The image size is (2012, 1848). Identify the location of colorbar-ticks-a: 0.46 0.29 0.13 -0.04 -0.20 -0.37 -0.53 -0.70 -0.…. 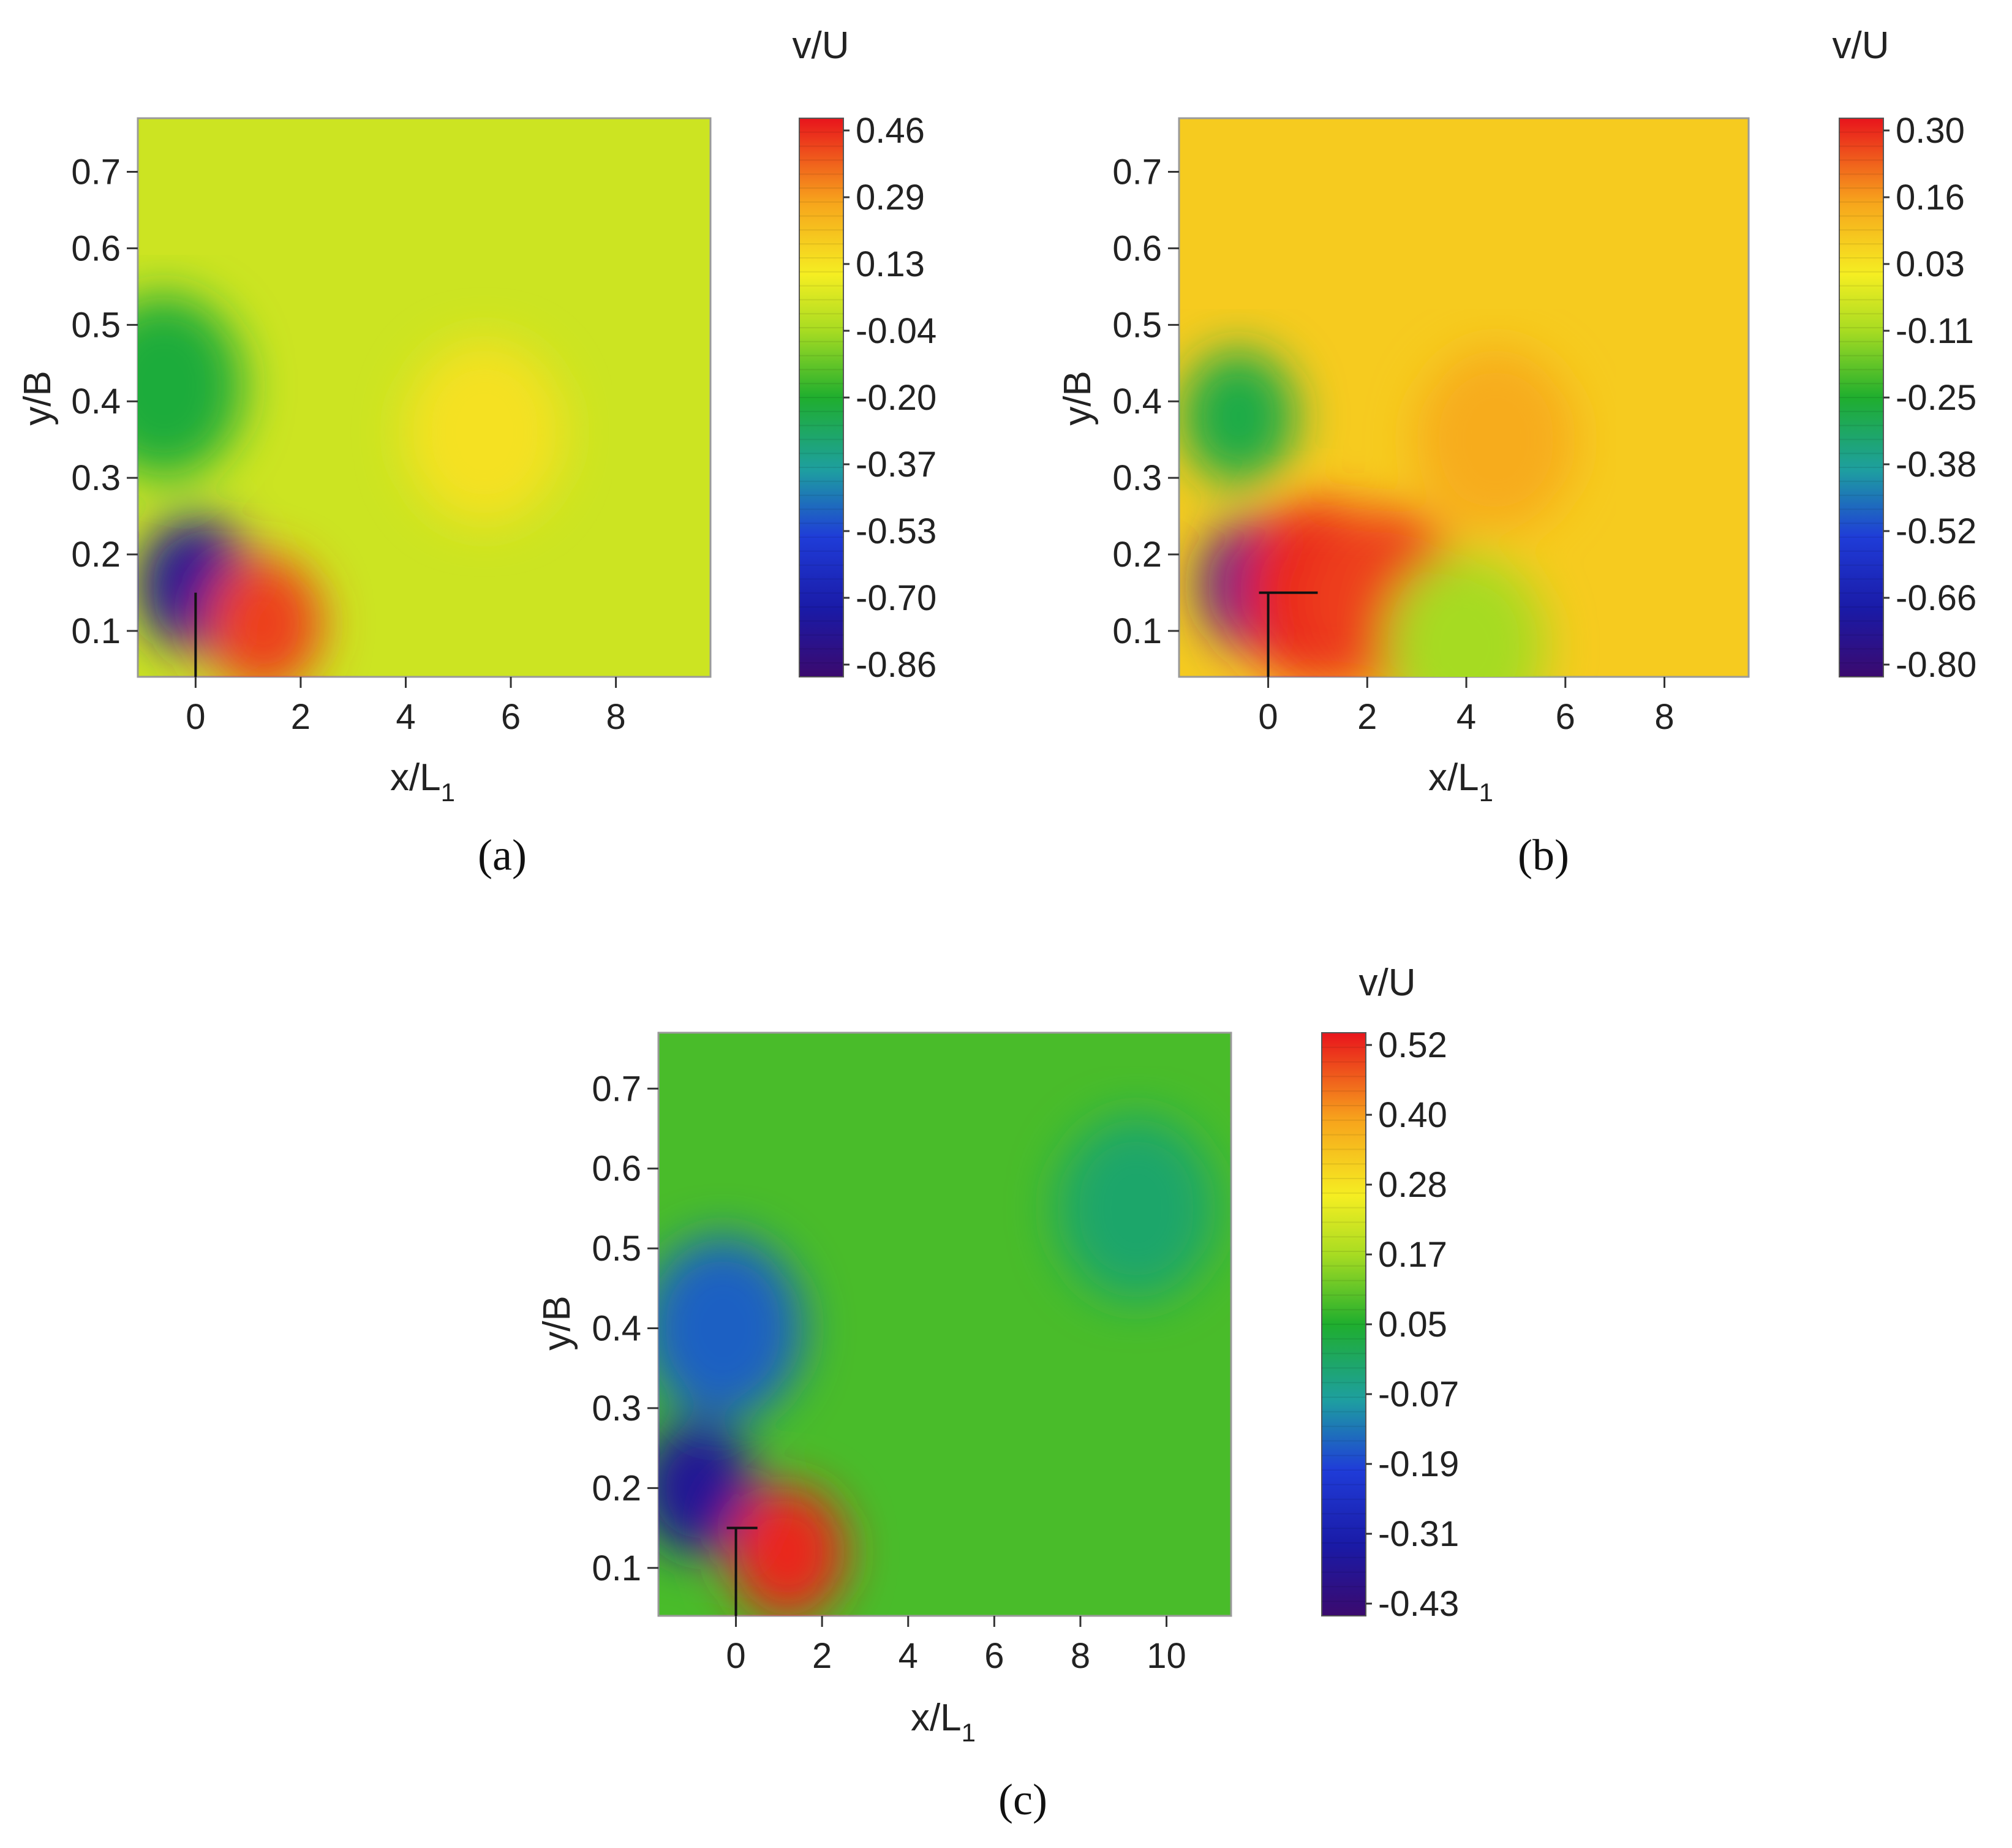
(867, 398).